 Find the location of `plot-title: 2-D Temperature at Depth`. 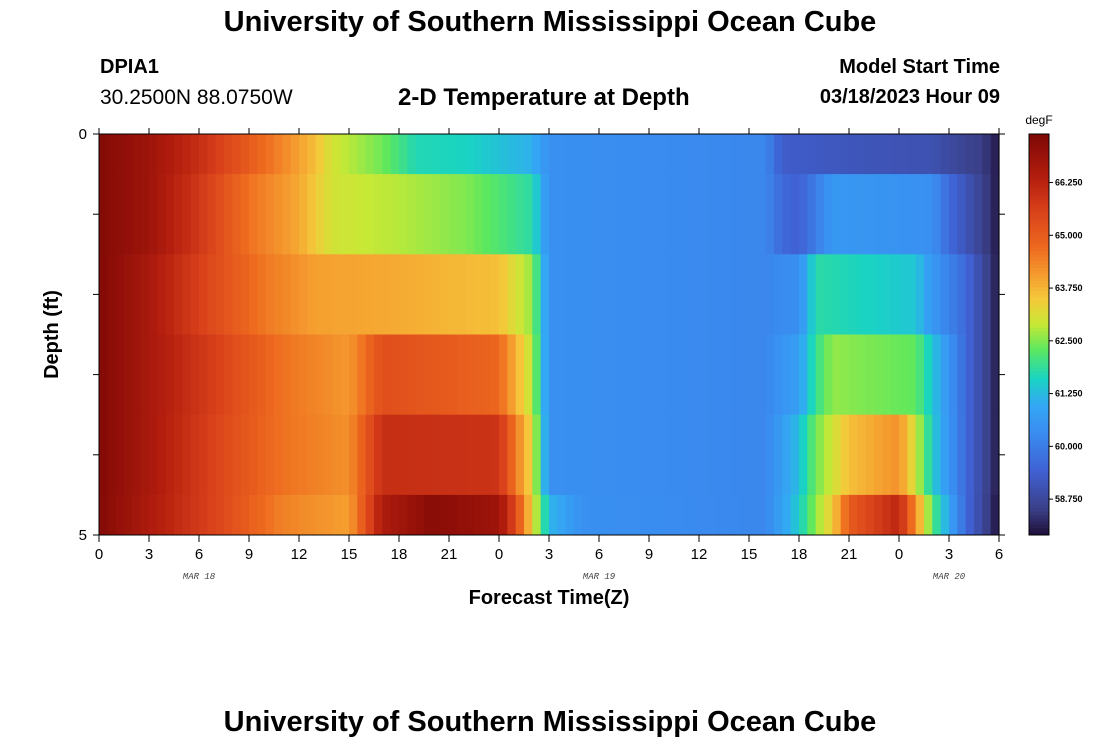

plot-title: 2-D Temperature at Depth is located at coordinates (544, 97).